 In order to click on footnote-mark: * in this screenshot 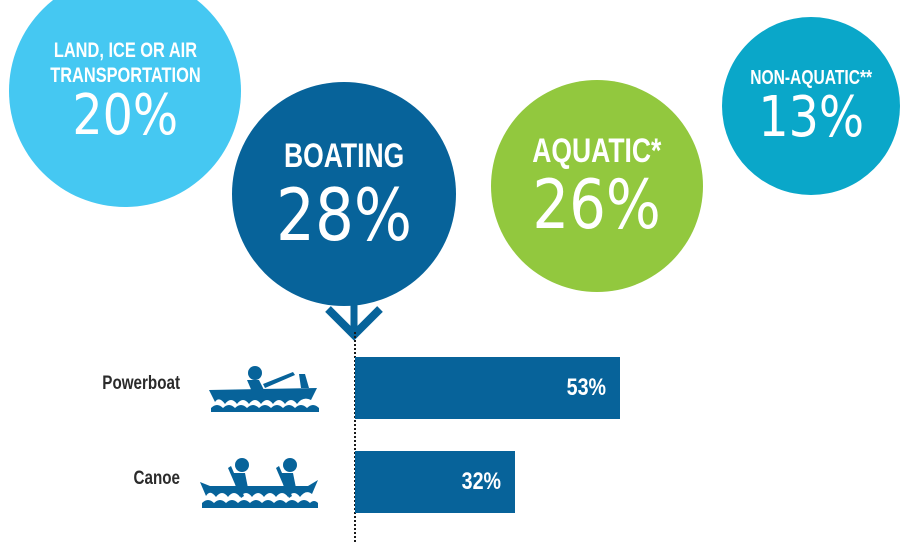, I will do `click(656, 151)`.